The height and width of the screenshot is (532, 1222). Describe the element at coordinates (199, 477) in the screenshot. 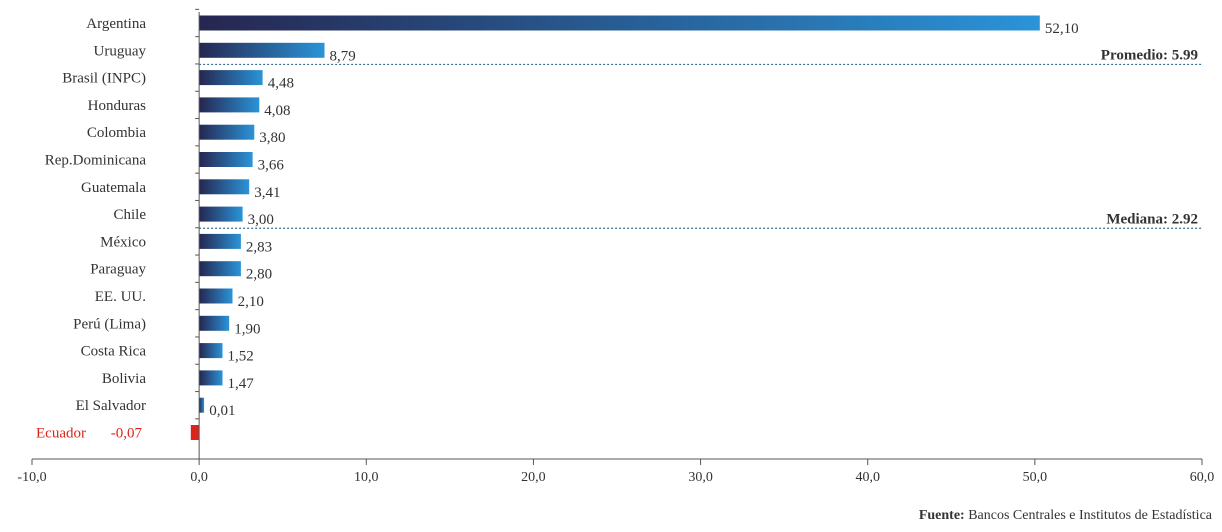

I see `x-tick-label: 0,0` at that location.